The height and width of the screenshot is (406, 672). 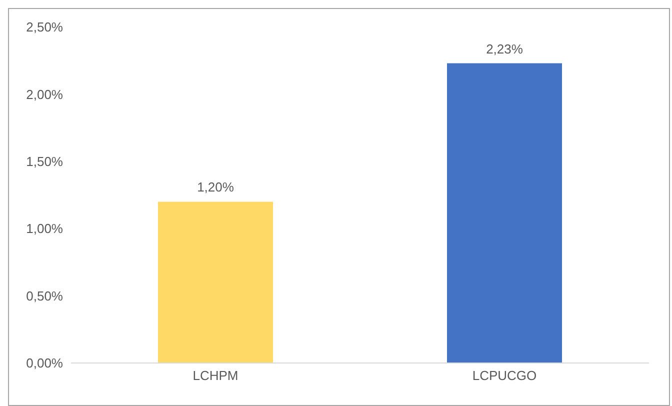 What do you see at coordinates (45, 296) in the screenshot?
I see `y-tick-label: 0,50%` at bounding box center [45, 296].